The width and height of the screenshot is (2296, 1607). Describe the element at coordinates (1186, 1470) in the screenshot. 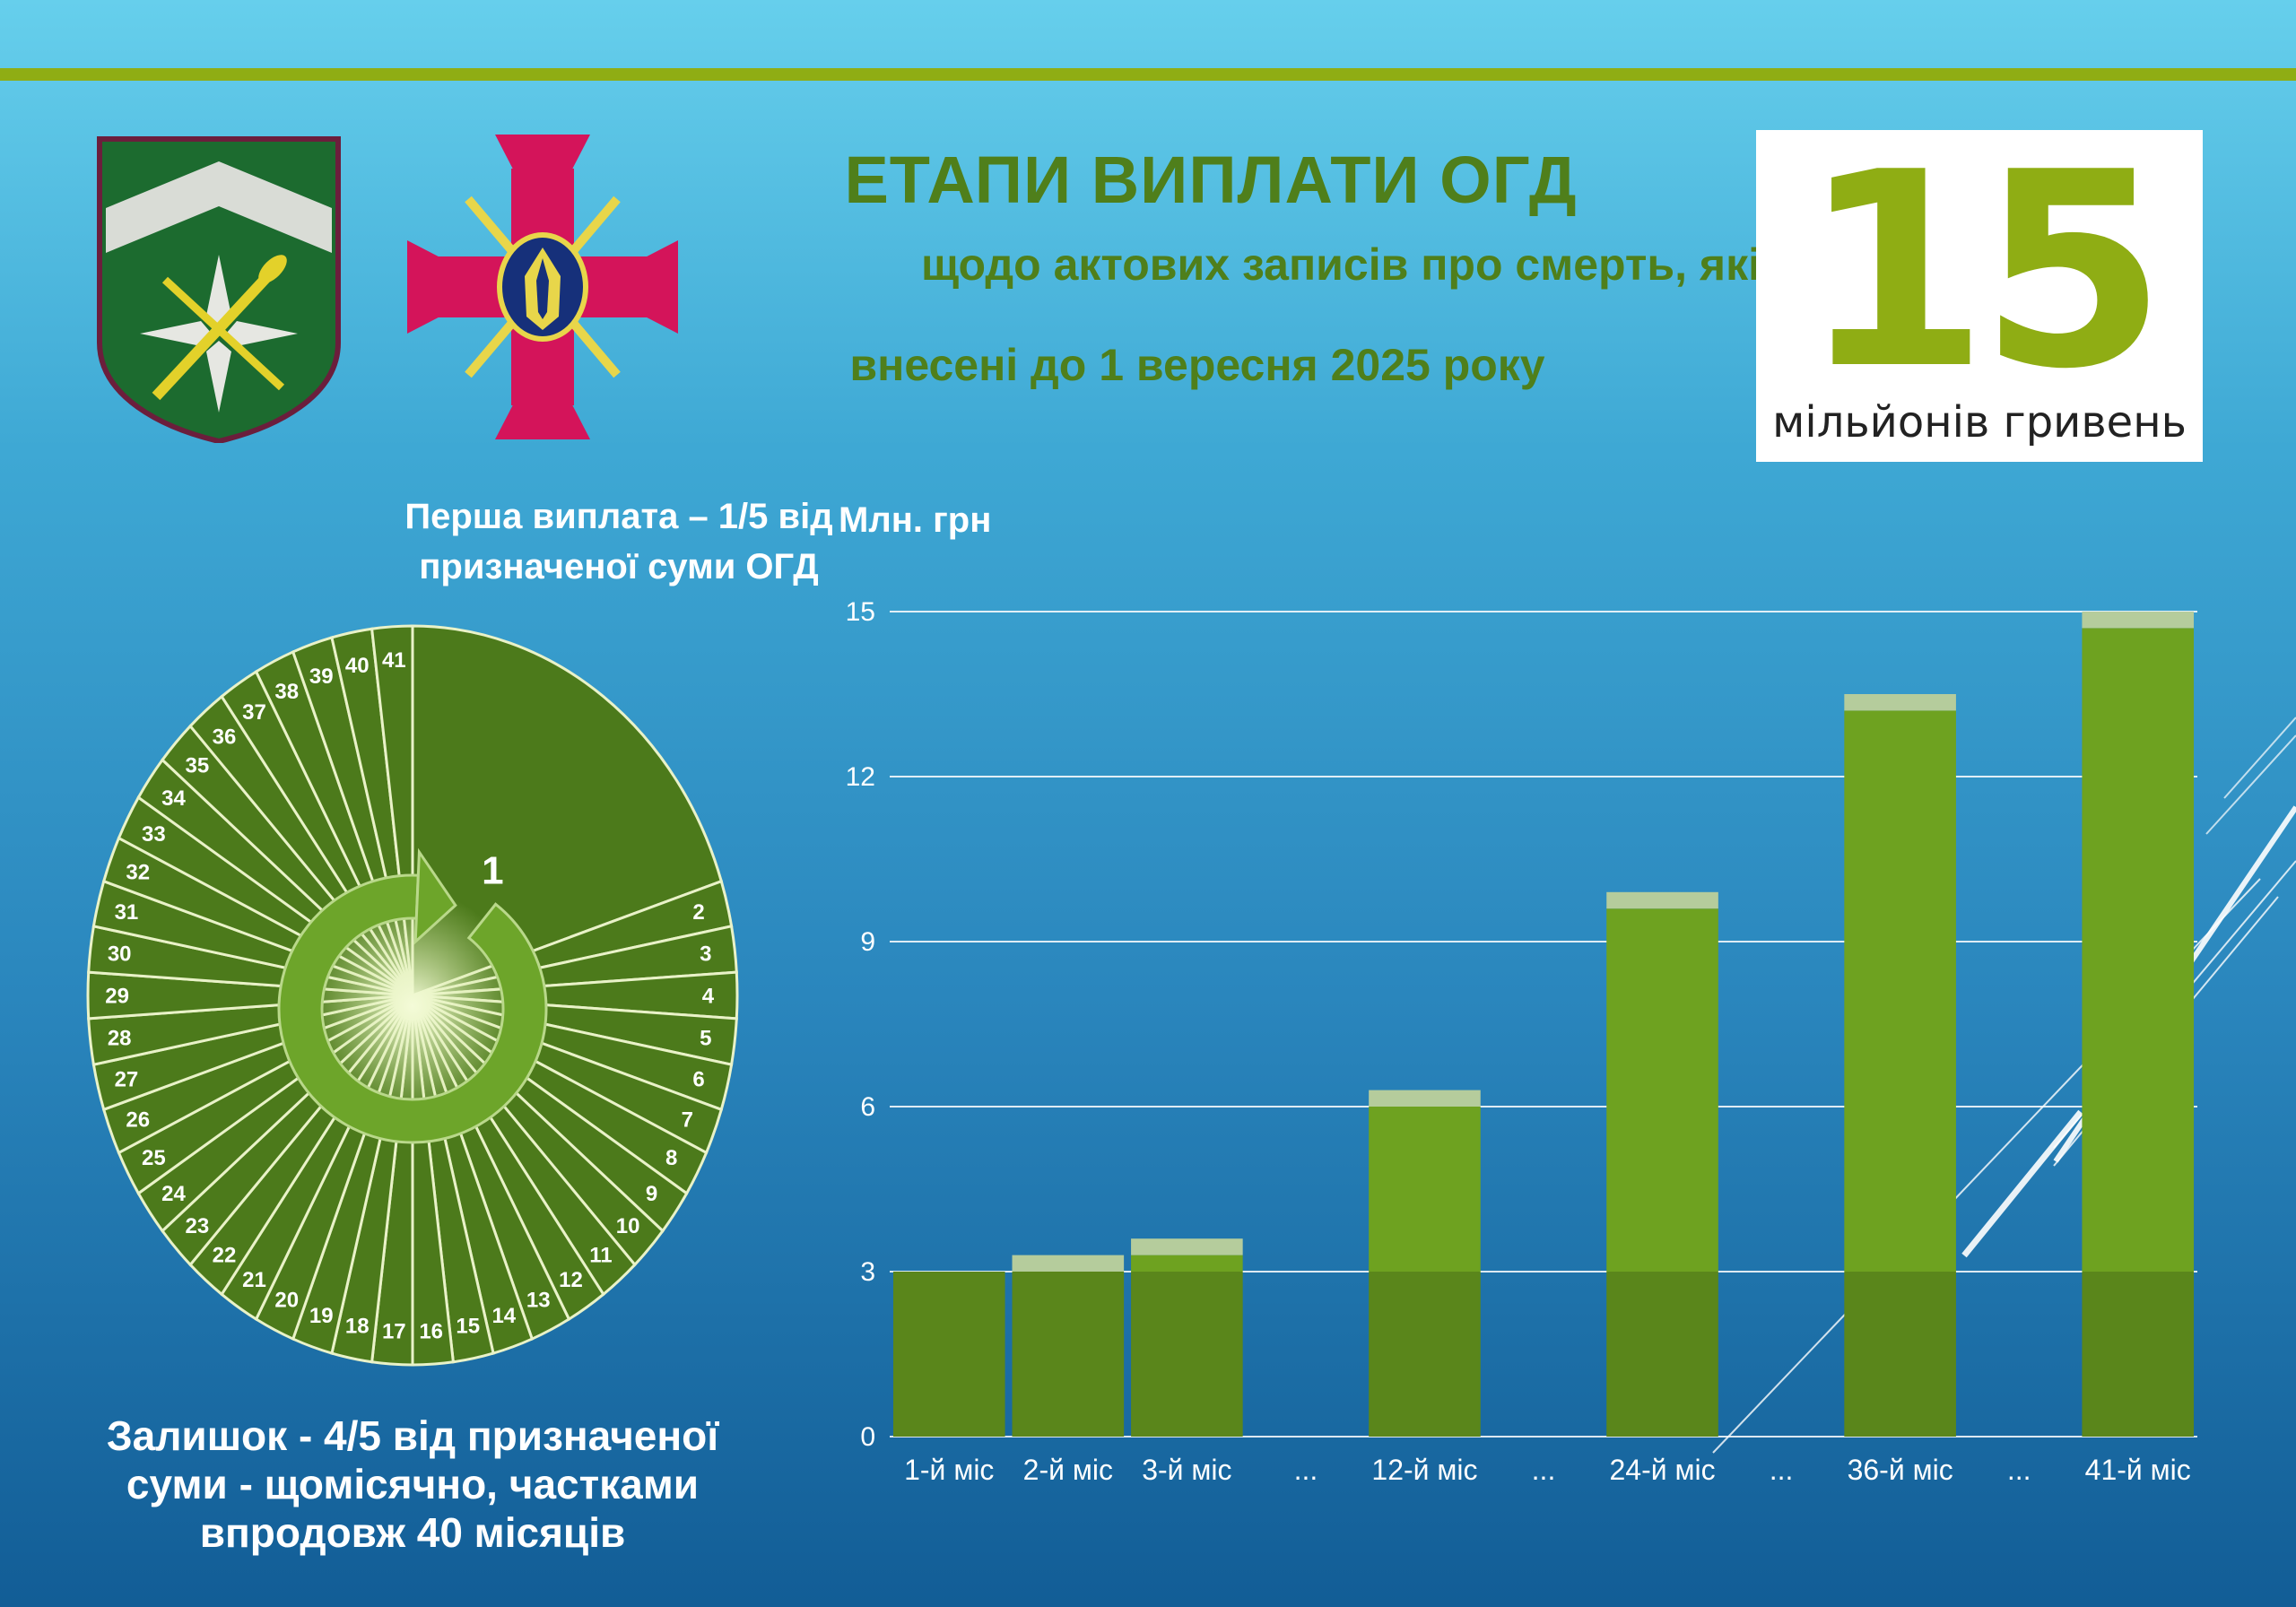

I see `x-tick-label: 3-й міс` at that location.